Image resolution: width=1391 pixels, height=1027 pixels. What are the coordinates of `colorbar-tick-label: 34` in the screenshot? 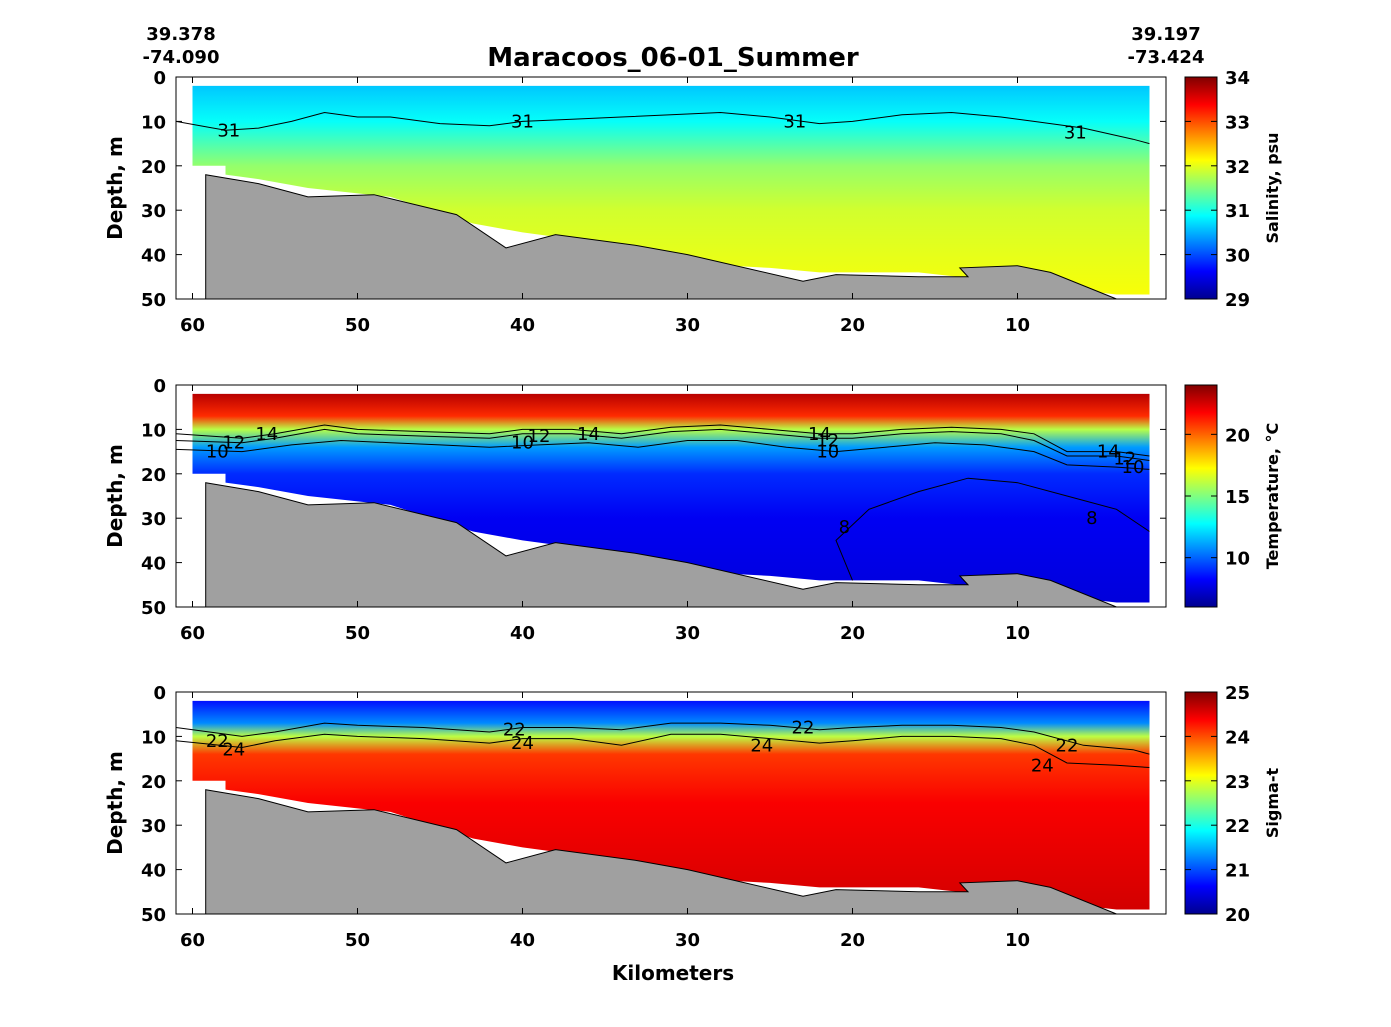 It's located at (1237, 78).